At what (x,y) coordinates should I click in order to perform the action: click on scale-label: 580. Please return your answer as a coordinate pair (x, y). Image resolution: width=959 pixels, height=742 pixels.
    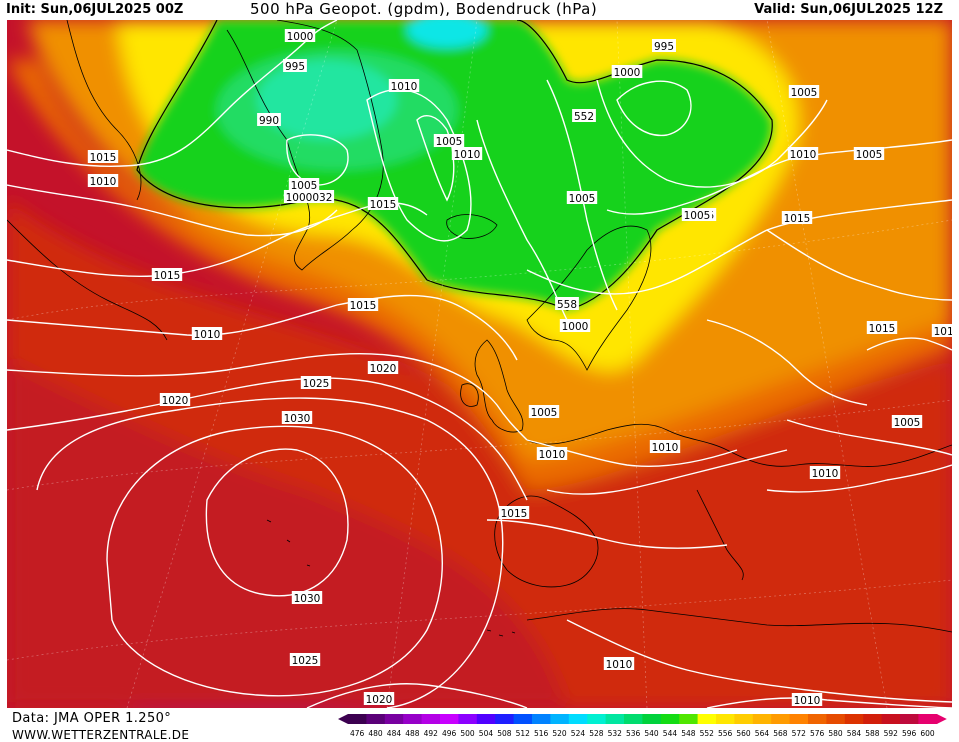
    Looking at the image, I should click on (835, 733).